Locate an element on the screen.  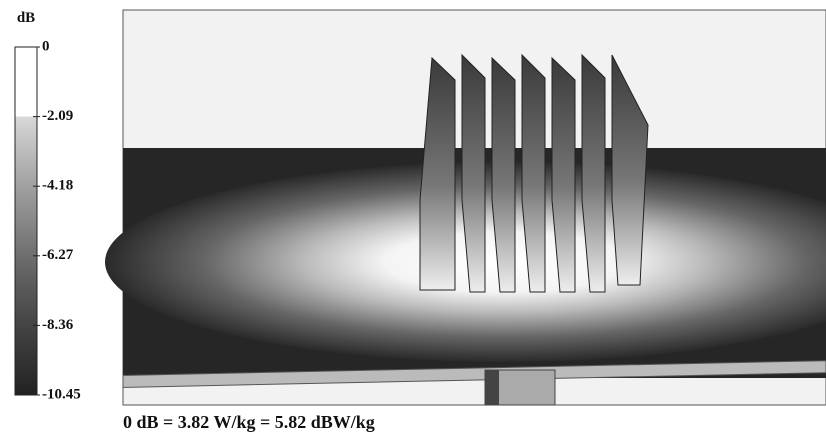
caption: 0 dB = 3.82 W/kg = 5.82 dBW/kg is located at coordinates (249, 422).